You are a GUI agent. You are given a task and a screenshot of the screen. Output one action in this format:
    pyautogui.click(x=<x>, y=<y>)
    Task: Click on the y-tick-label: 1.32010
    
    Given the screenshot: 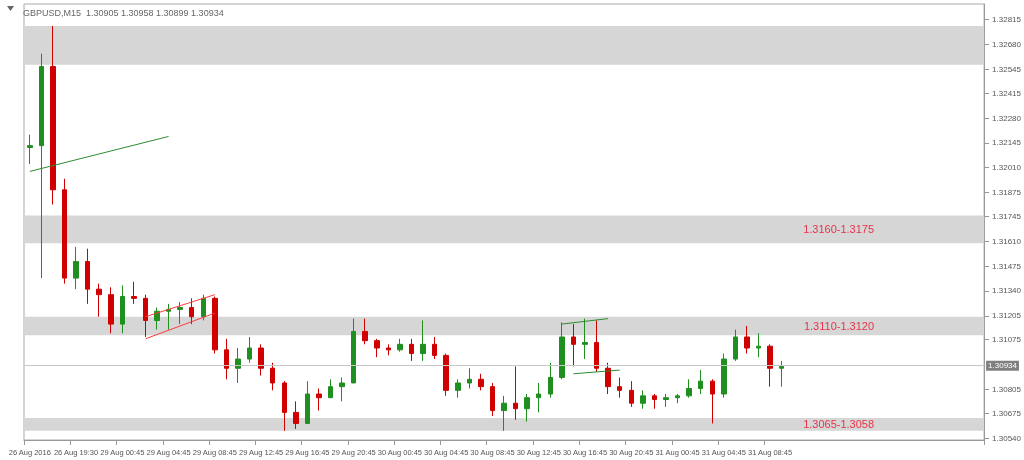 What is the action you would take?
    pyautogui.click(x=1007, y=168)
    